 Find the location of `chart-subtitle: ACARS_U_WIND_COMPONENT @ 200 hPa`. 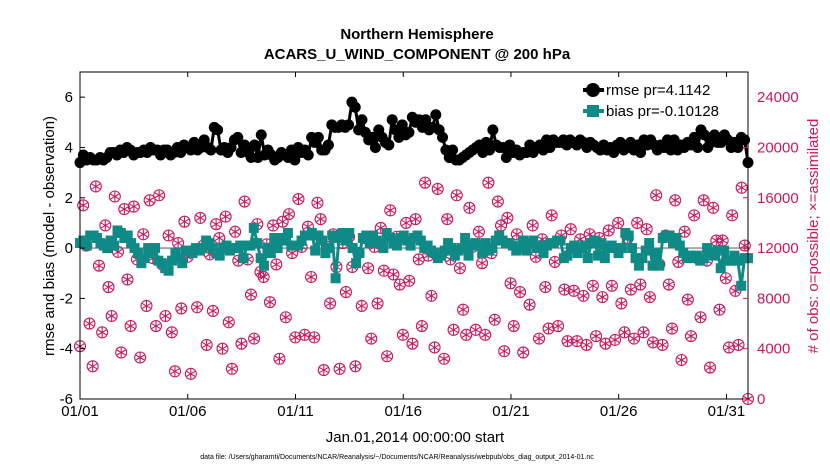

chart-subtitle: ACARS_U_WIND_COMPONENT @ 200 hPa is located at coordinates (417, 54).